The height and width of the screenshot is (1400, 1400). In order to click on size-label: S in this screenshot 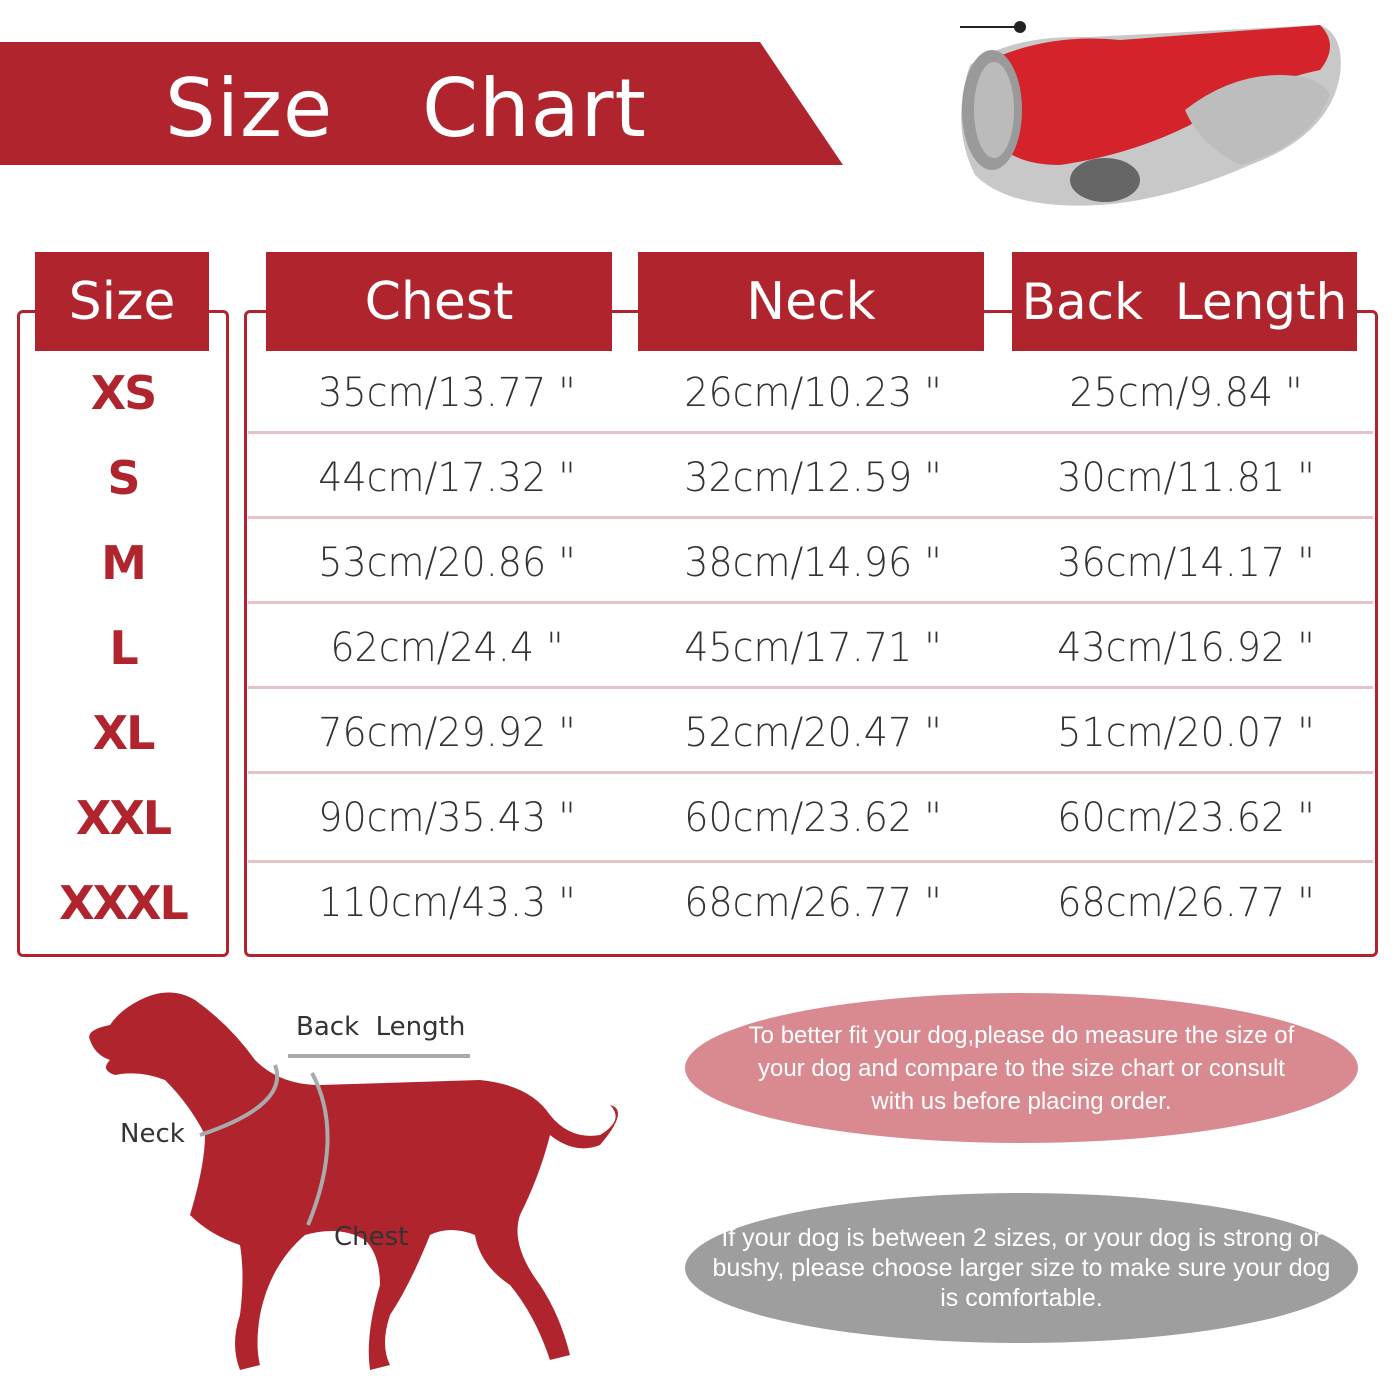, I will do `click(123, 478)`.